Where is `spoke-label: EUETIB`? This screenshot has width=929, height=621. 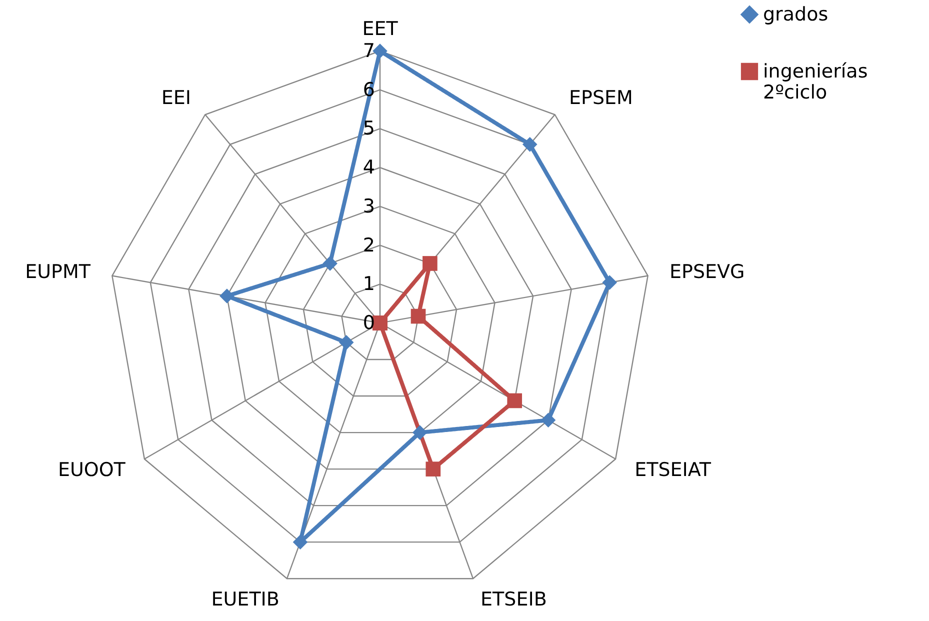 spoke-label: EUETIB is located at coordinates (245, 599).